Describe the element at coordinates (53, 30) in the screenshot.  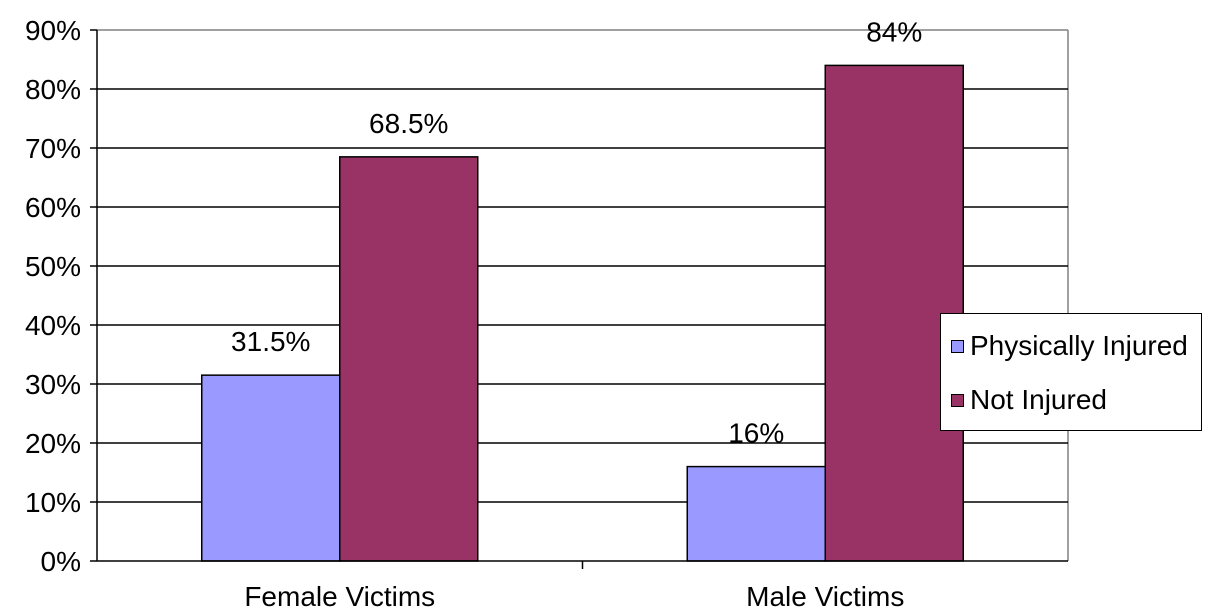
I see `y-tick-label: 90%` at that location.